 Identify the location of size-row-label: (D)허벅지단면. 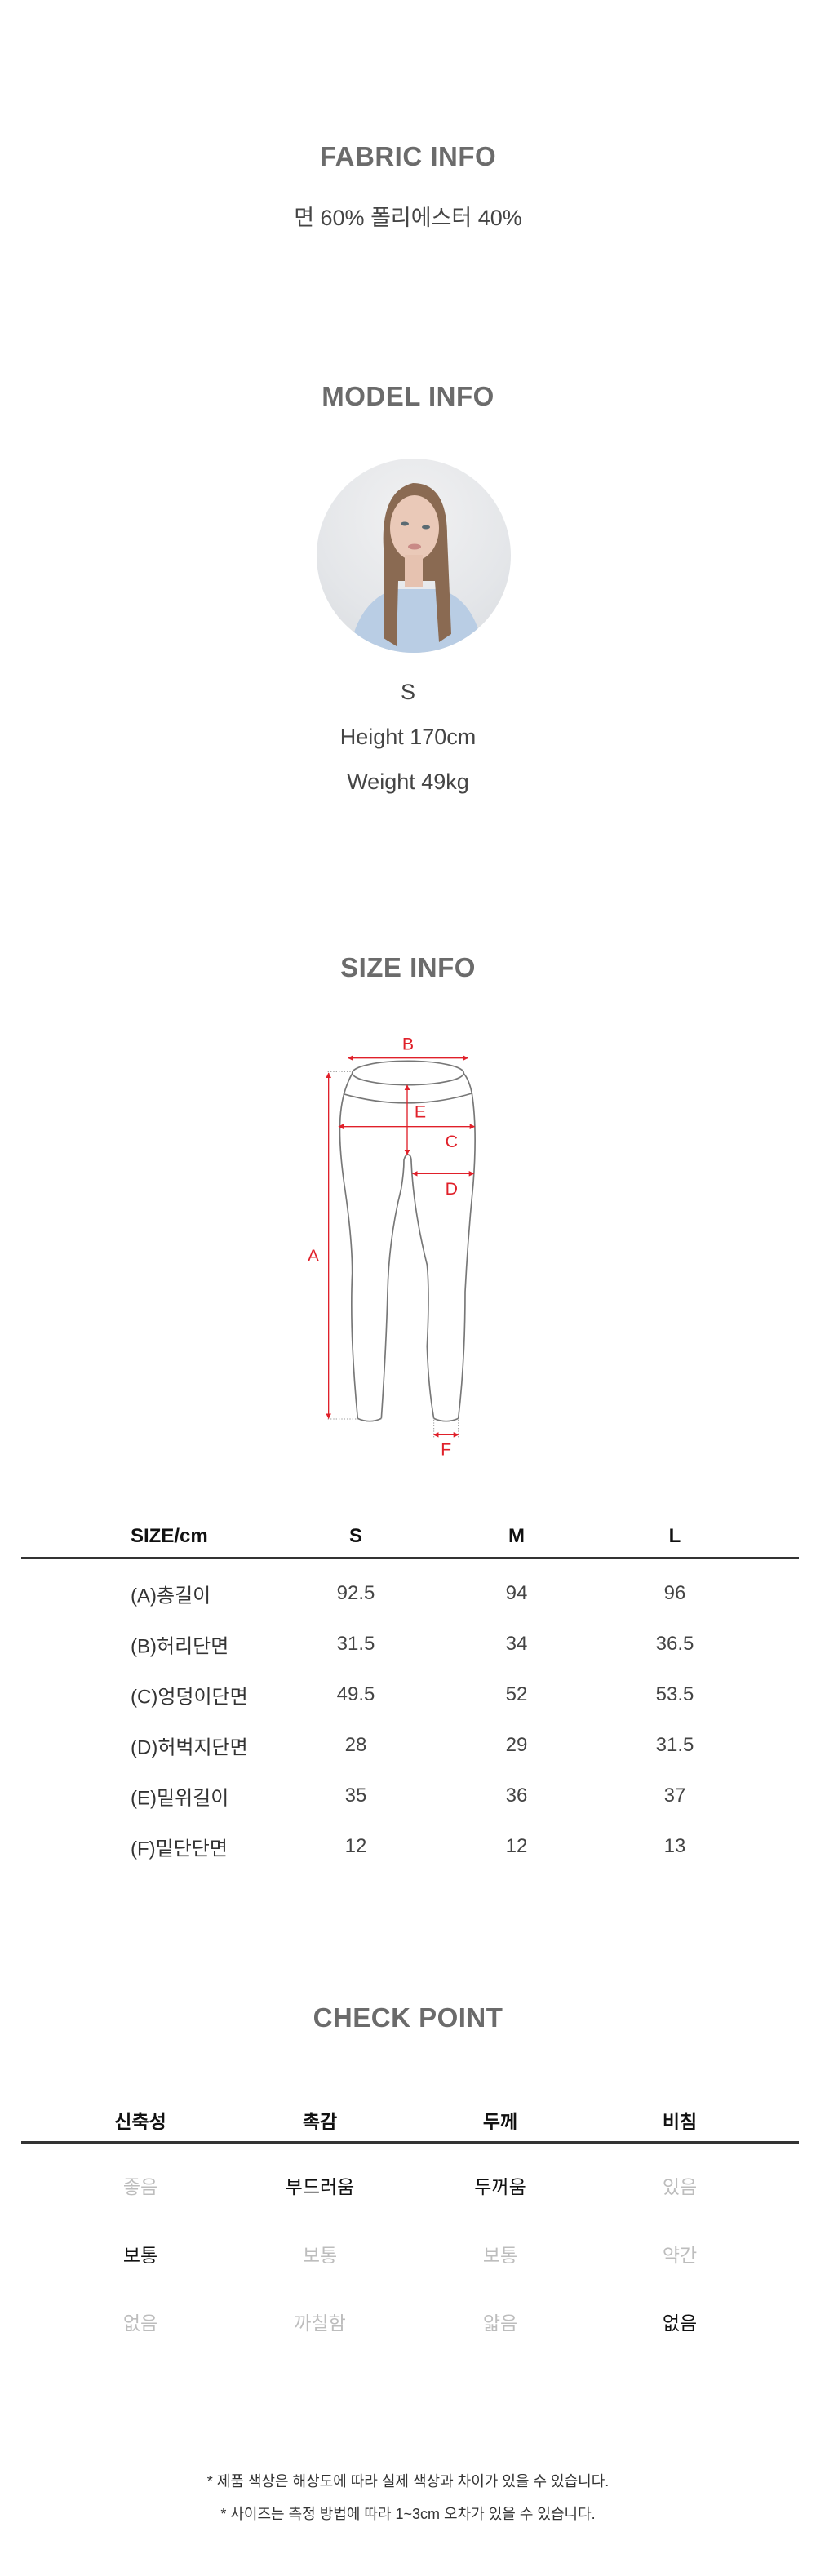
(189, 1747).